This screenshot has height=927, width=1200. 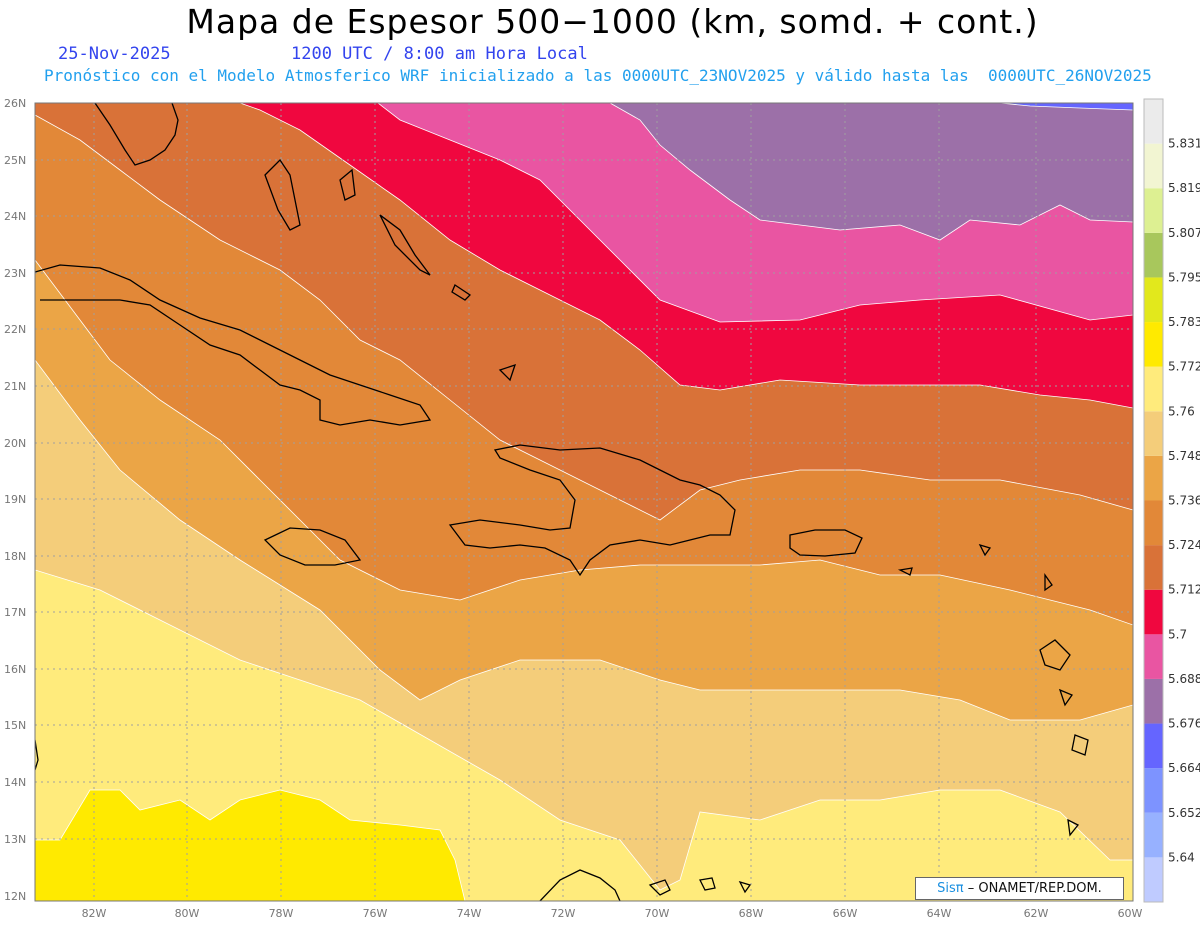 I want to click on colorbar-label: 5.652, so click(x=1184, y=813).